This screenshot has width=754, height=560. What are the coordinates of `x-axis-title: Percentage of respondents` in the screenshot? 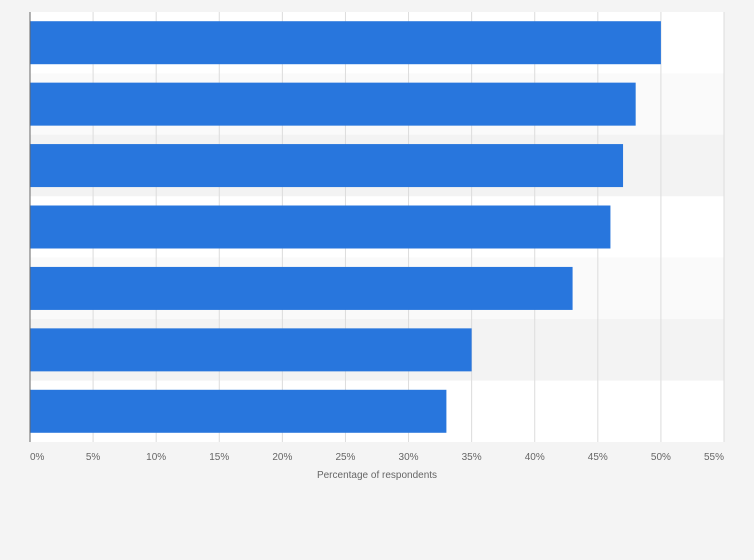 It's located at (377, 475).